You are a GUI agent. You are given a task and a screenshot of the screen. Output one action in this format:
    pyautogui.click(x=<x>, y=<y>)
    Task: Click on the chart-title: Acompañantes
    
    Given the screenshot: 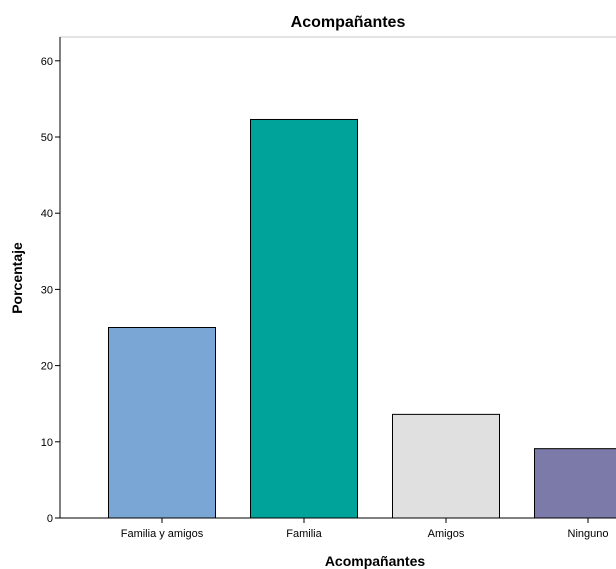 What is the action you would take?
    pyautogui.click(x=348, y=22)
    